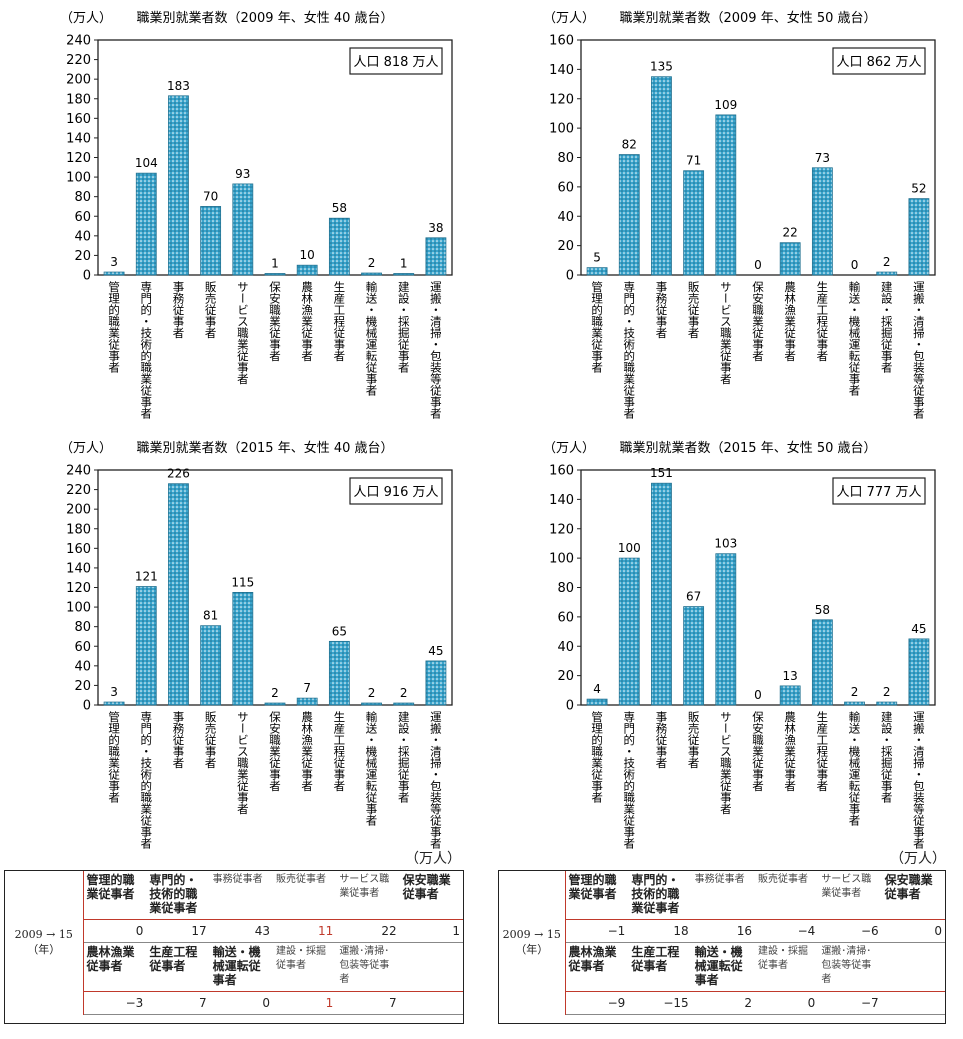 The height and width of the screenshot is (1039, 963). What do you see at coordinates (723, 1003) in the screenshot?
I see `table-value: 2` at bounding box center [723, 1003].